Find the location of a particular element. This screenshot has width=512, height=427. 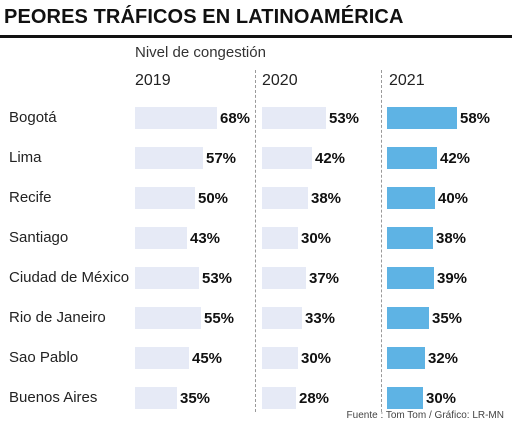

category-label: Sao Pablo is located at coordinates (44, 357).